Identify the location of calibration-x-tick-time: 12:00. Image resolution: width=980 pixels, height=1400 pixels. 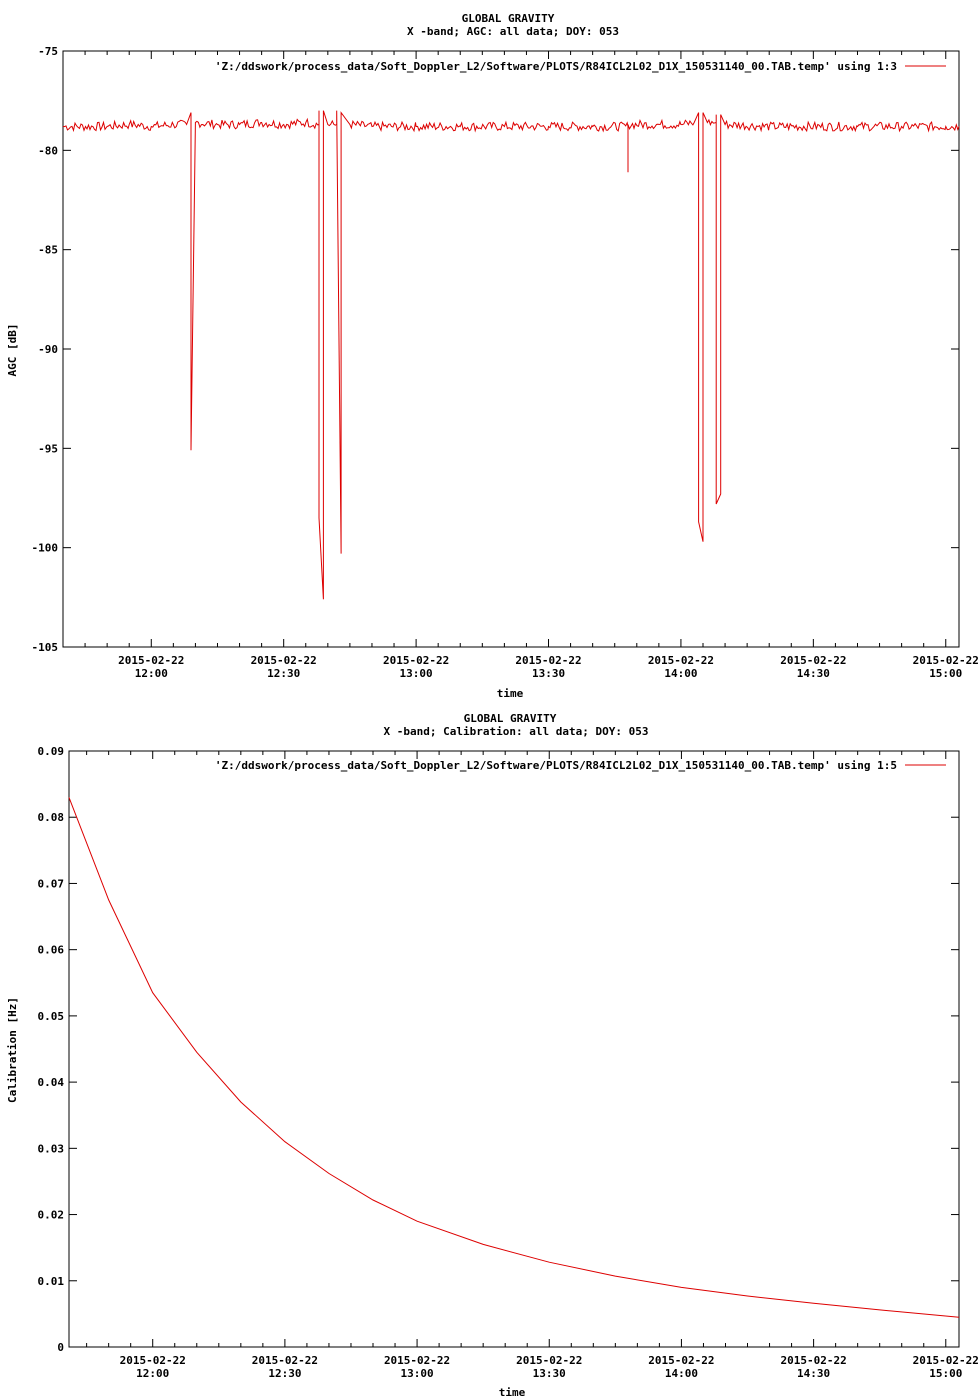
(152, 1373).